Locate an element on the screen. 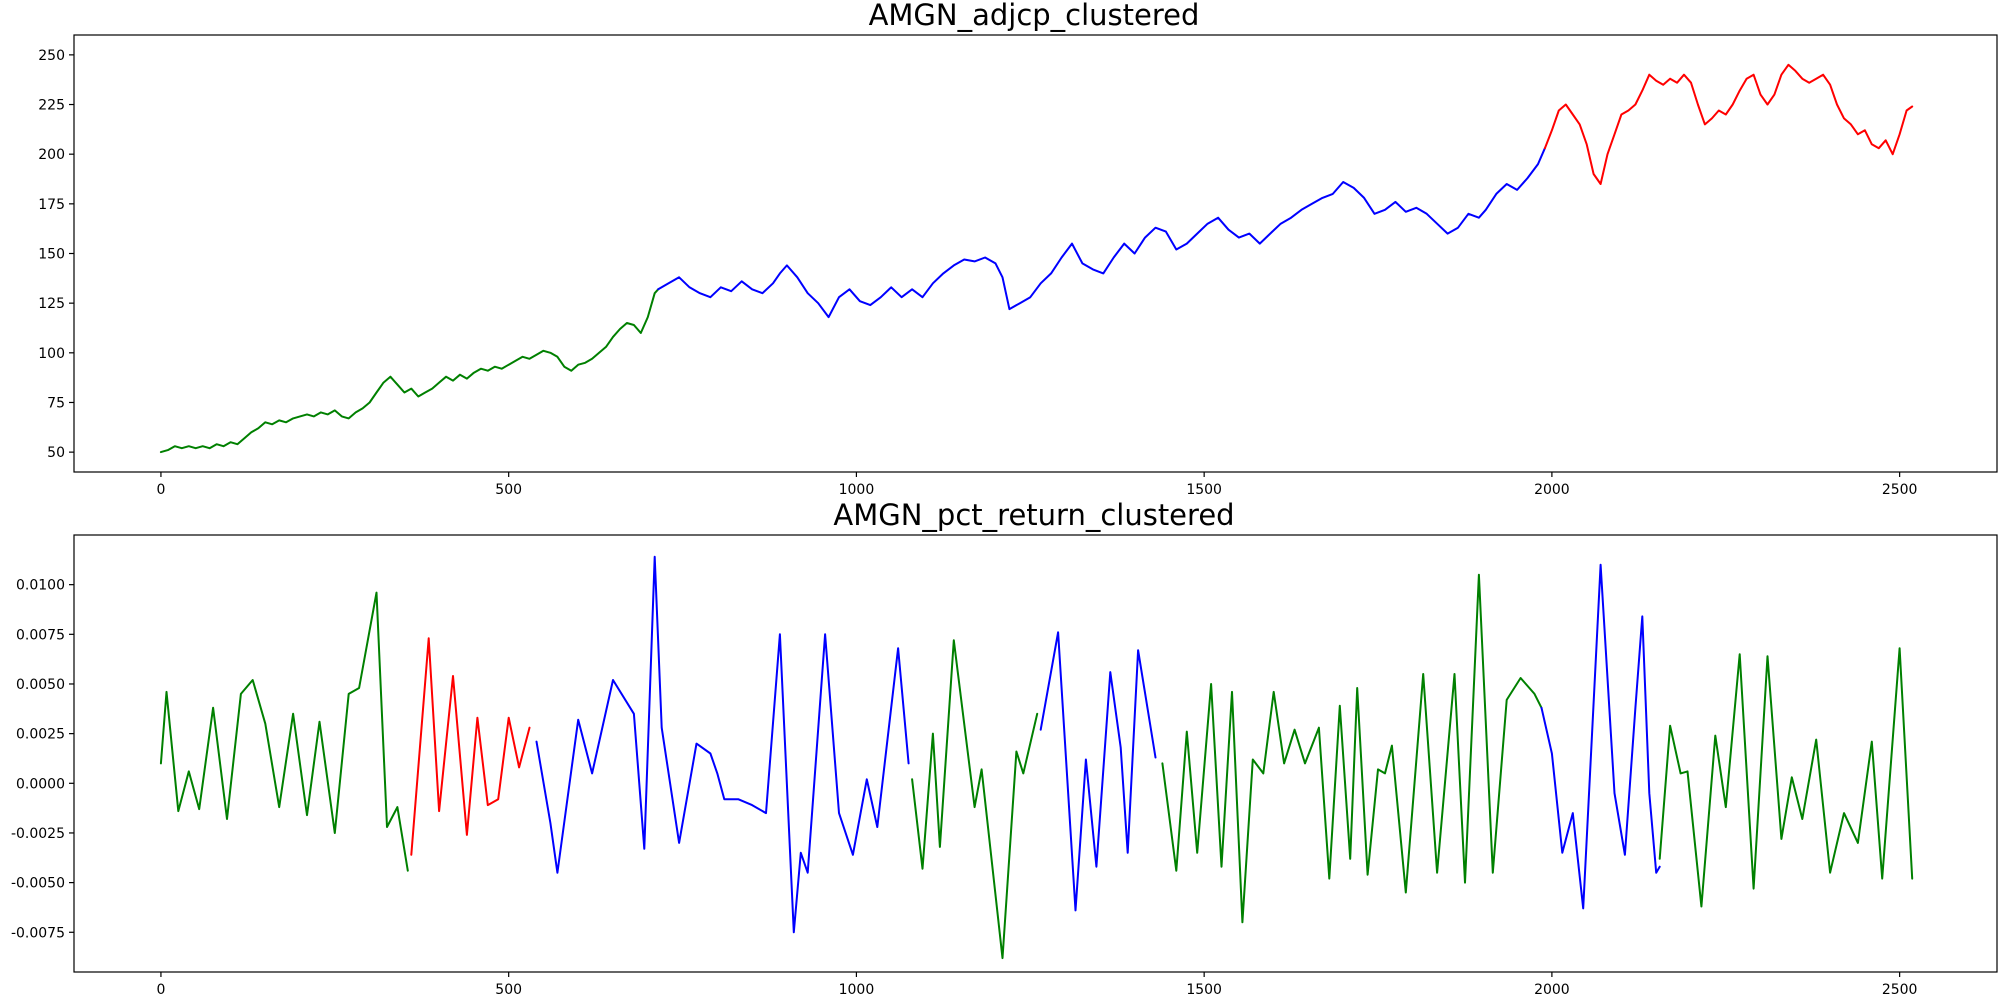 This screenshot has height=1000, width=2000. y-tick-label: 0.0100 is located at coordinates (40, 586).